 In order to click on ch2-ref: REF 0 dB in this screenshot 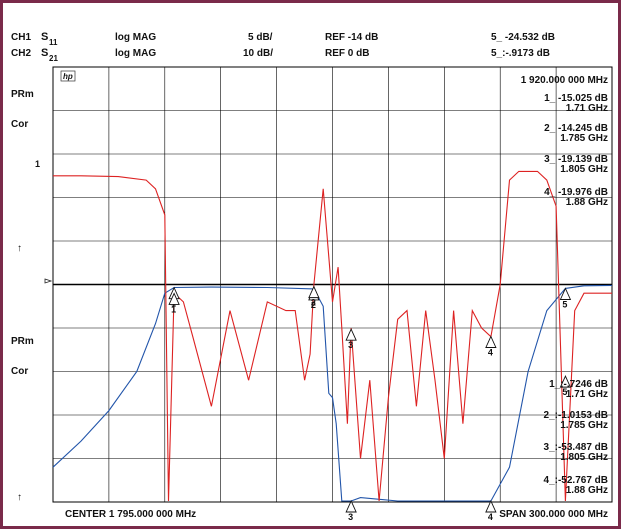, I will do `click(347, 53)`.